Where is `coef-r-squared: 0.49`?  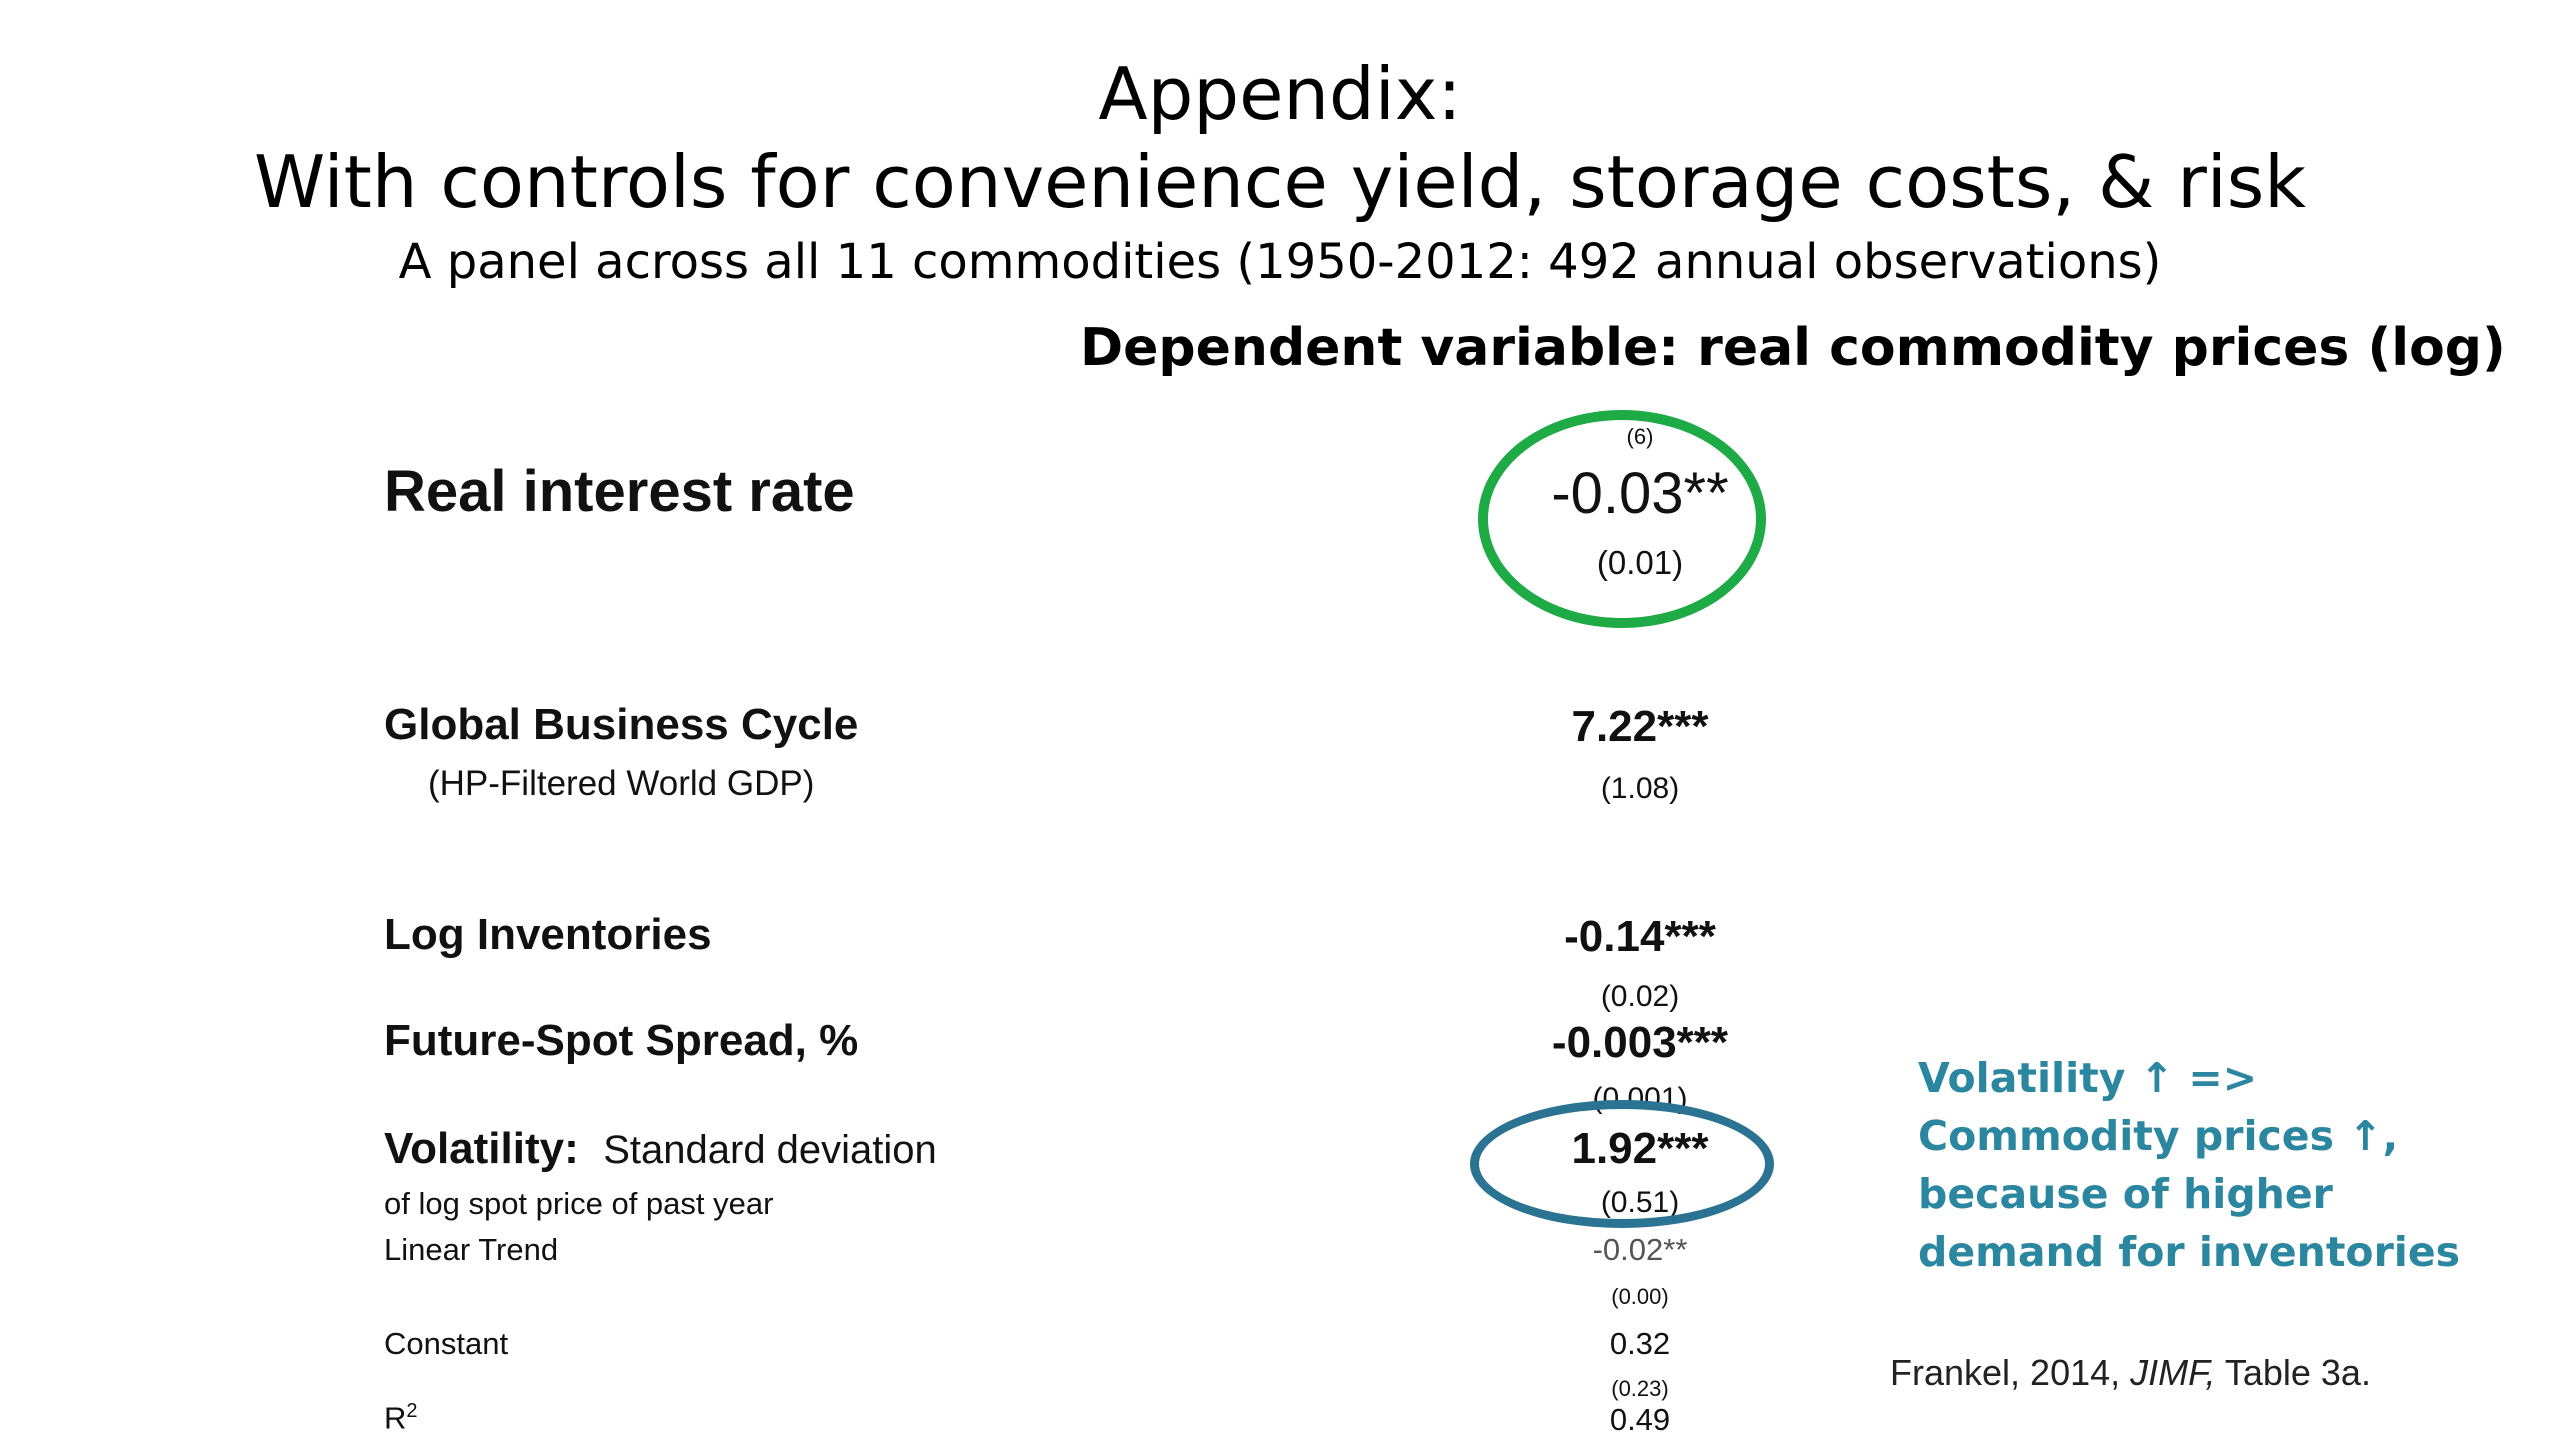
coef-r-squared: 0.49 is located at coordinates (1640, 1419).